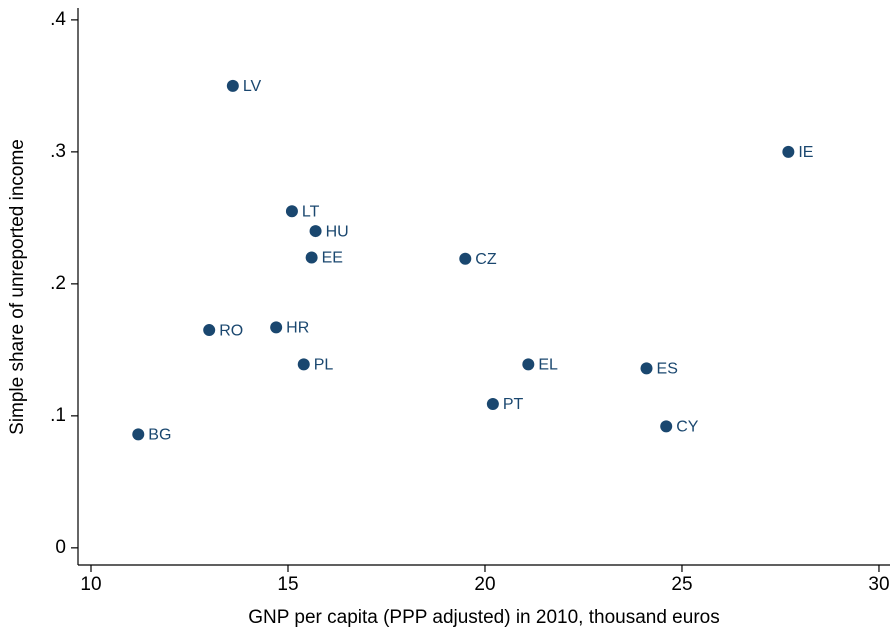  What do you see at coordinates (332, 258) in the screenshot?
I see `point-label: EE` at bounding box center [332, 258].